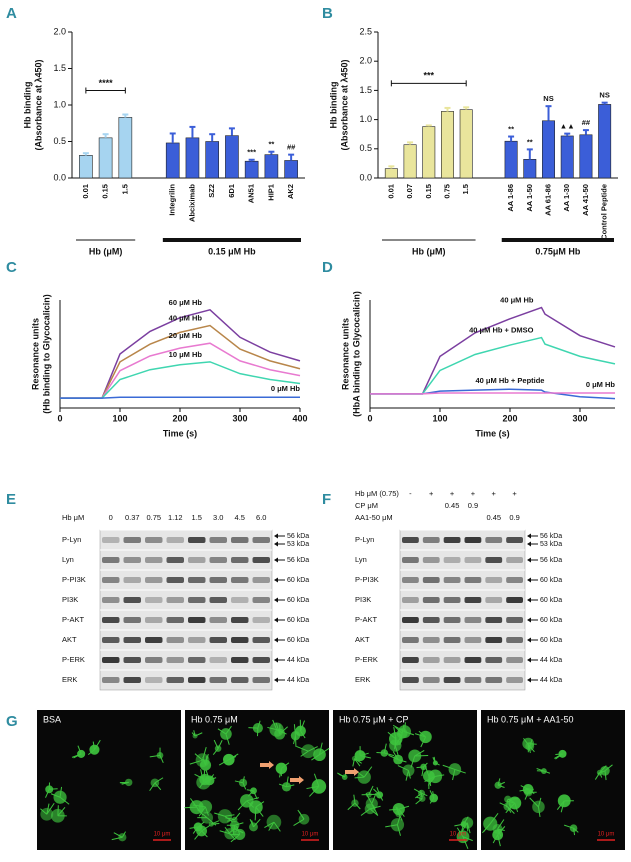 The image size is (631, 862). Describe the element at coordinates (11, 499) in the screenshot. I see `panel-letter: E` at that location.